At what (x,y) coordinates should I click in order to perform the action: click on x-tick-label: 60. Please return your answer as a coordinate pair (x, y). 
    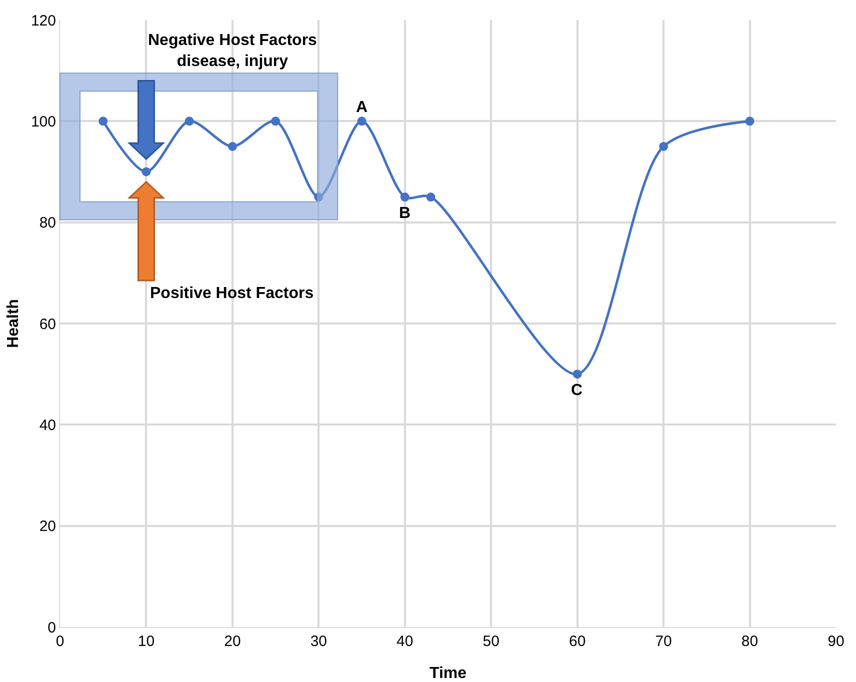
    Looking at the image, I should click on (577, 641).